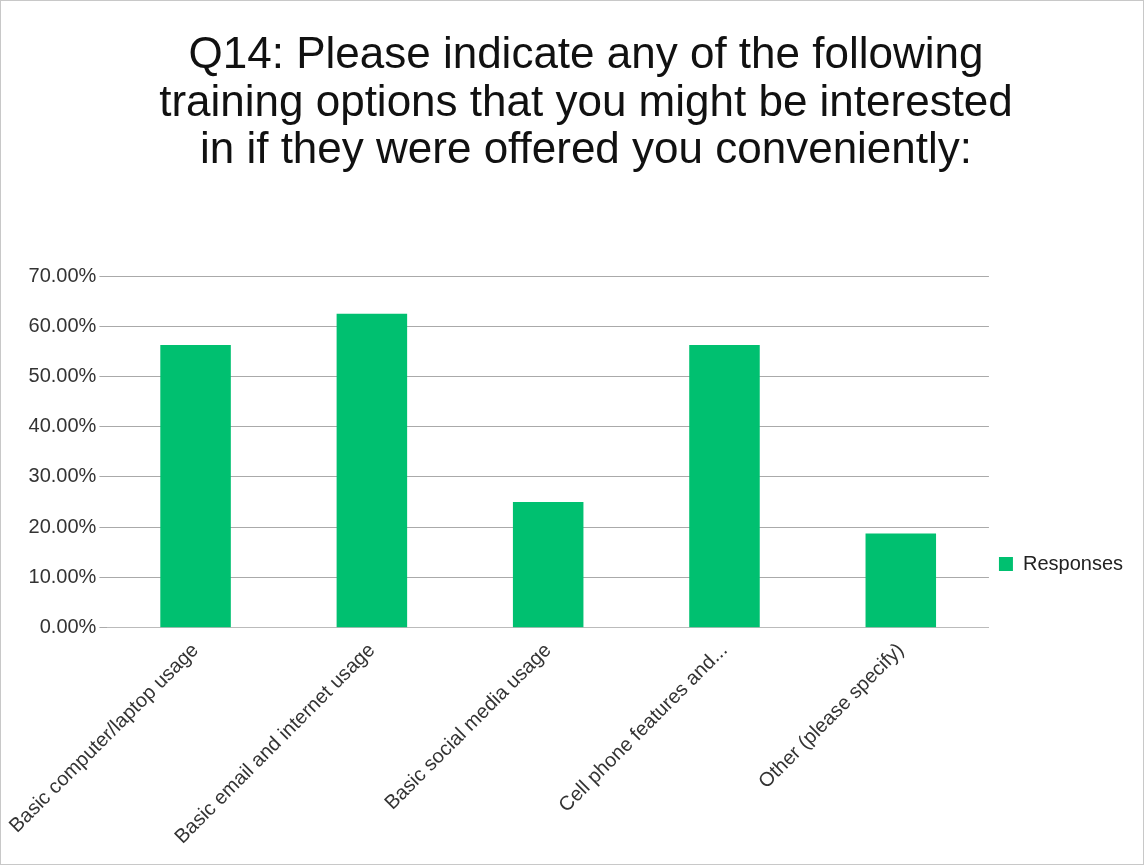 Image resolution: width=1144 pixels, height=865 pixels. What do you see at coordinates (62, 374) in the screenshot?
I see `y-tick-label: 50.00%` at bounding box center [62, 374].